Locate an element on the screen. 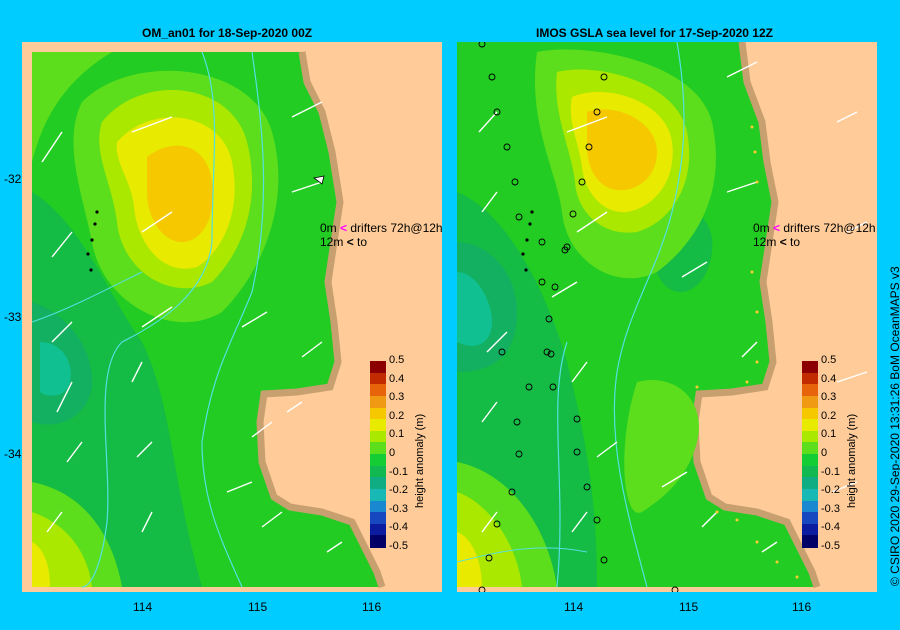 Image resolution: width=900 pixels, height=630 pixels. xtick-right-114: 114 is located at coordinates (574, 607).